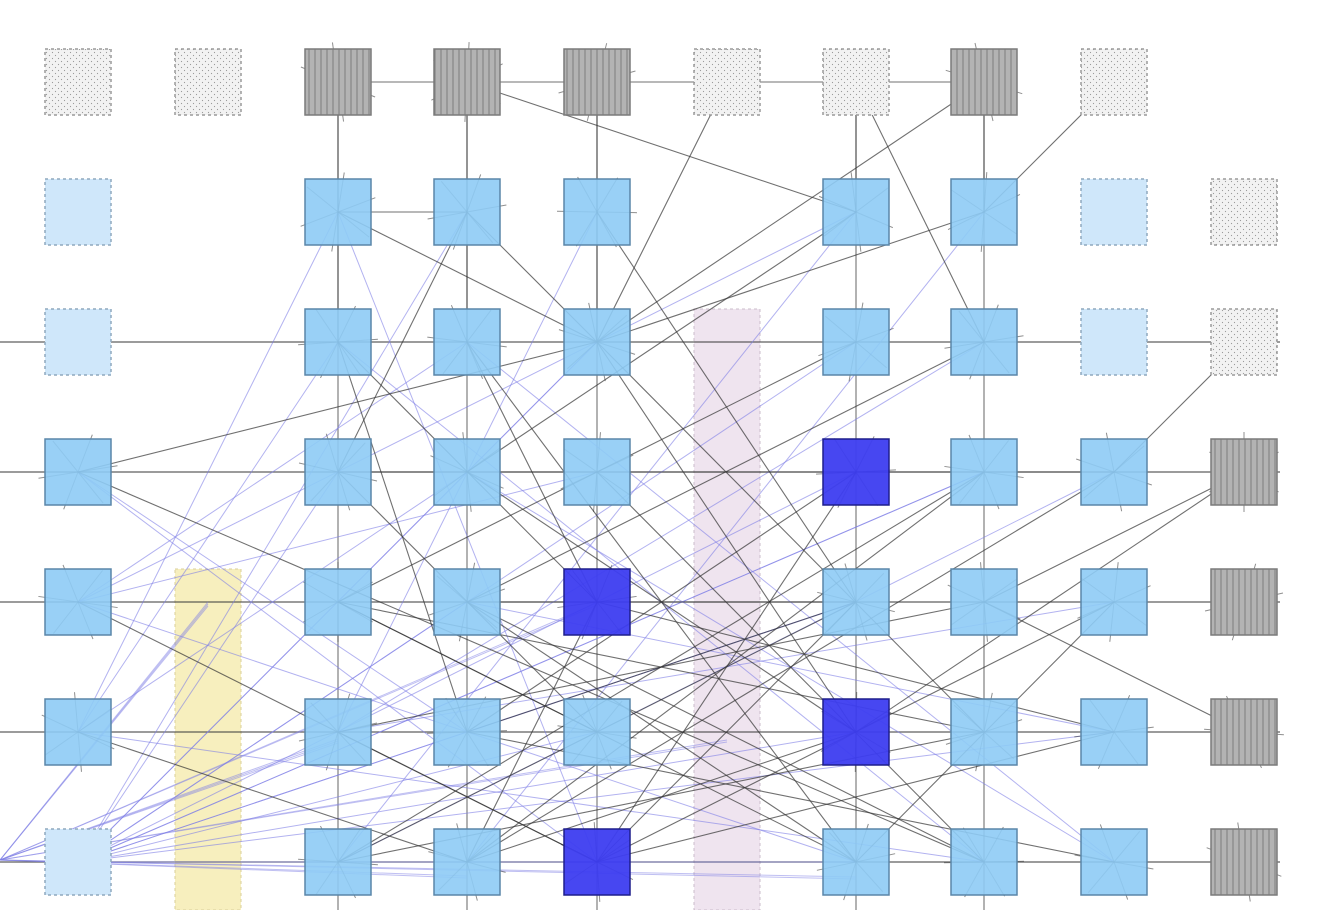 The height and width of the screenshot is (910, 1326). Describe the element at coordinates (856, 342) in the screenshot. I see `node-blue-r2-c6` at that location.